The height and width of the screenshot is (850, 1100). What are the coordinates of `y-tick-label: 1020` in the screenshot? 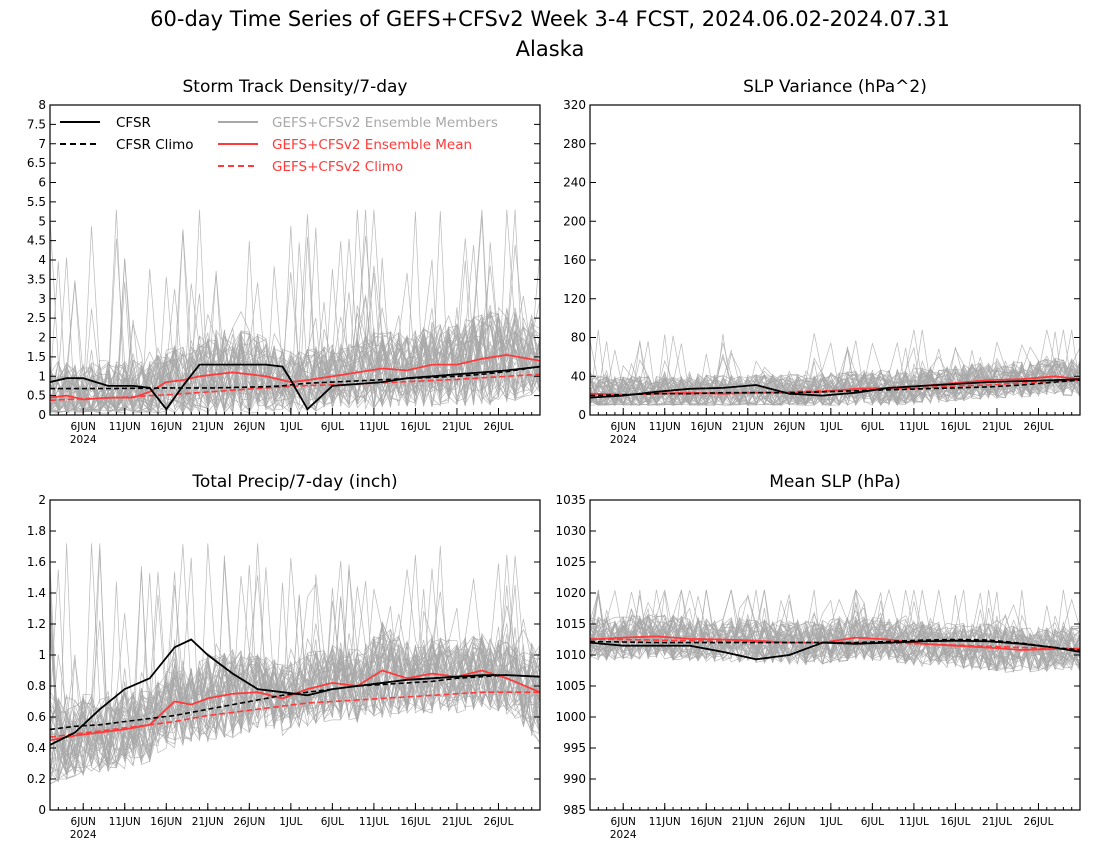 It's located at (570, 593).